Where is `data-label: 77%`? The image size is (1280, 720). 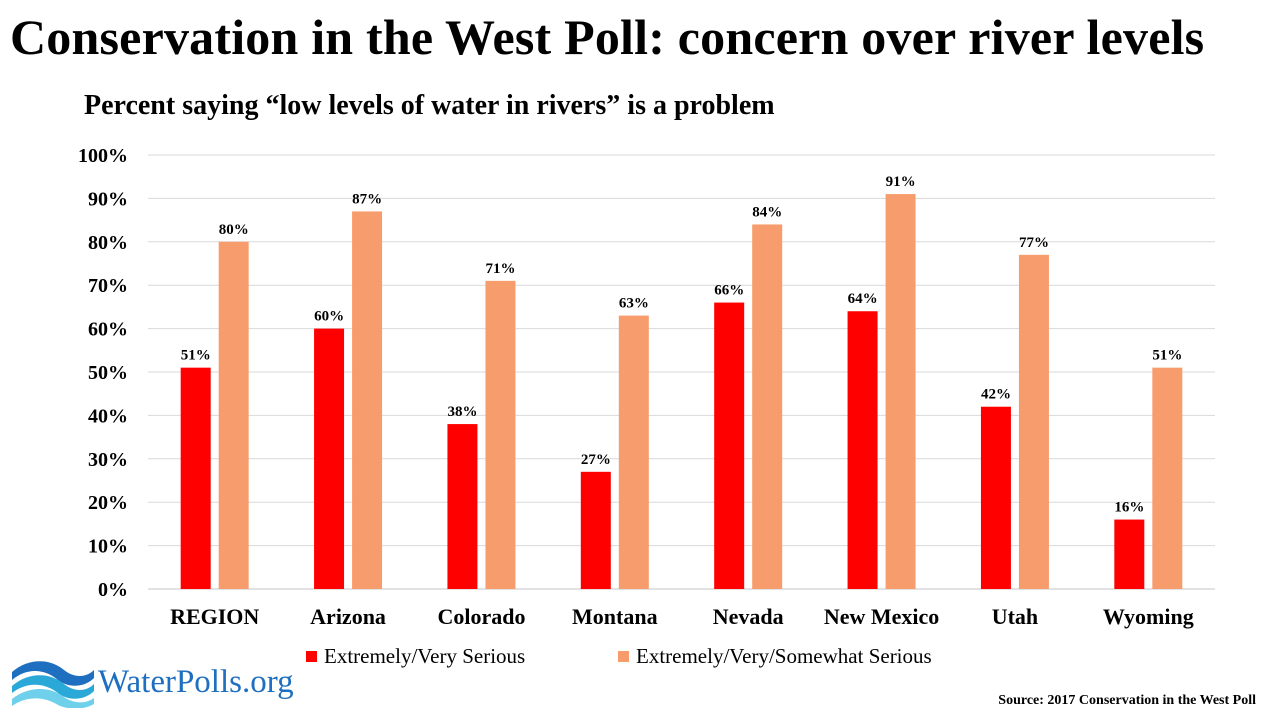
data-label: 77% is located at coordinates (1034, 243).